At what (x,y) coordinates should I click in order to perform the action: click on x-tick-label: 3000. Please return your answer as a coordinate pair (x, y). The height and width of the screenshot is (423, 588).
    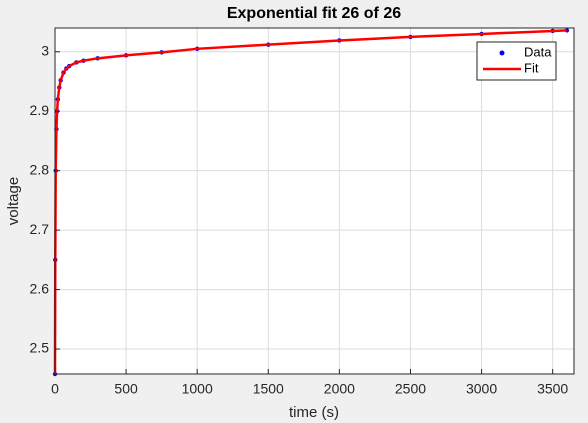
    Looking at the image, I should click on (481, 389).